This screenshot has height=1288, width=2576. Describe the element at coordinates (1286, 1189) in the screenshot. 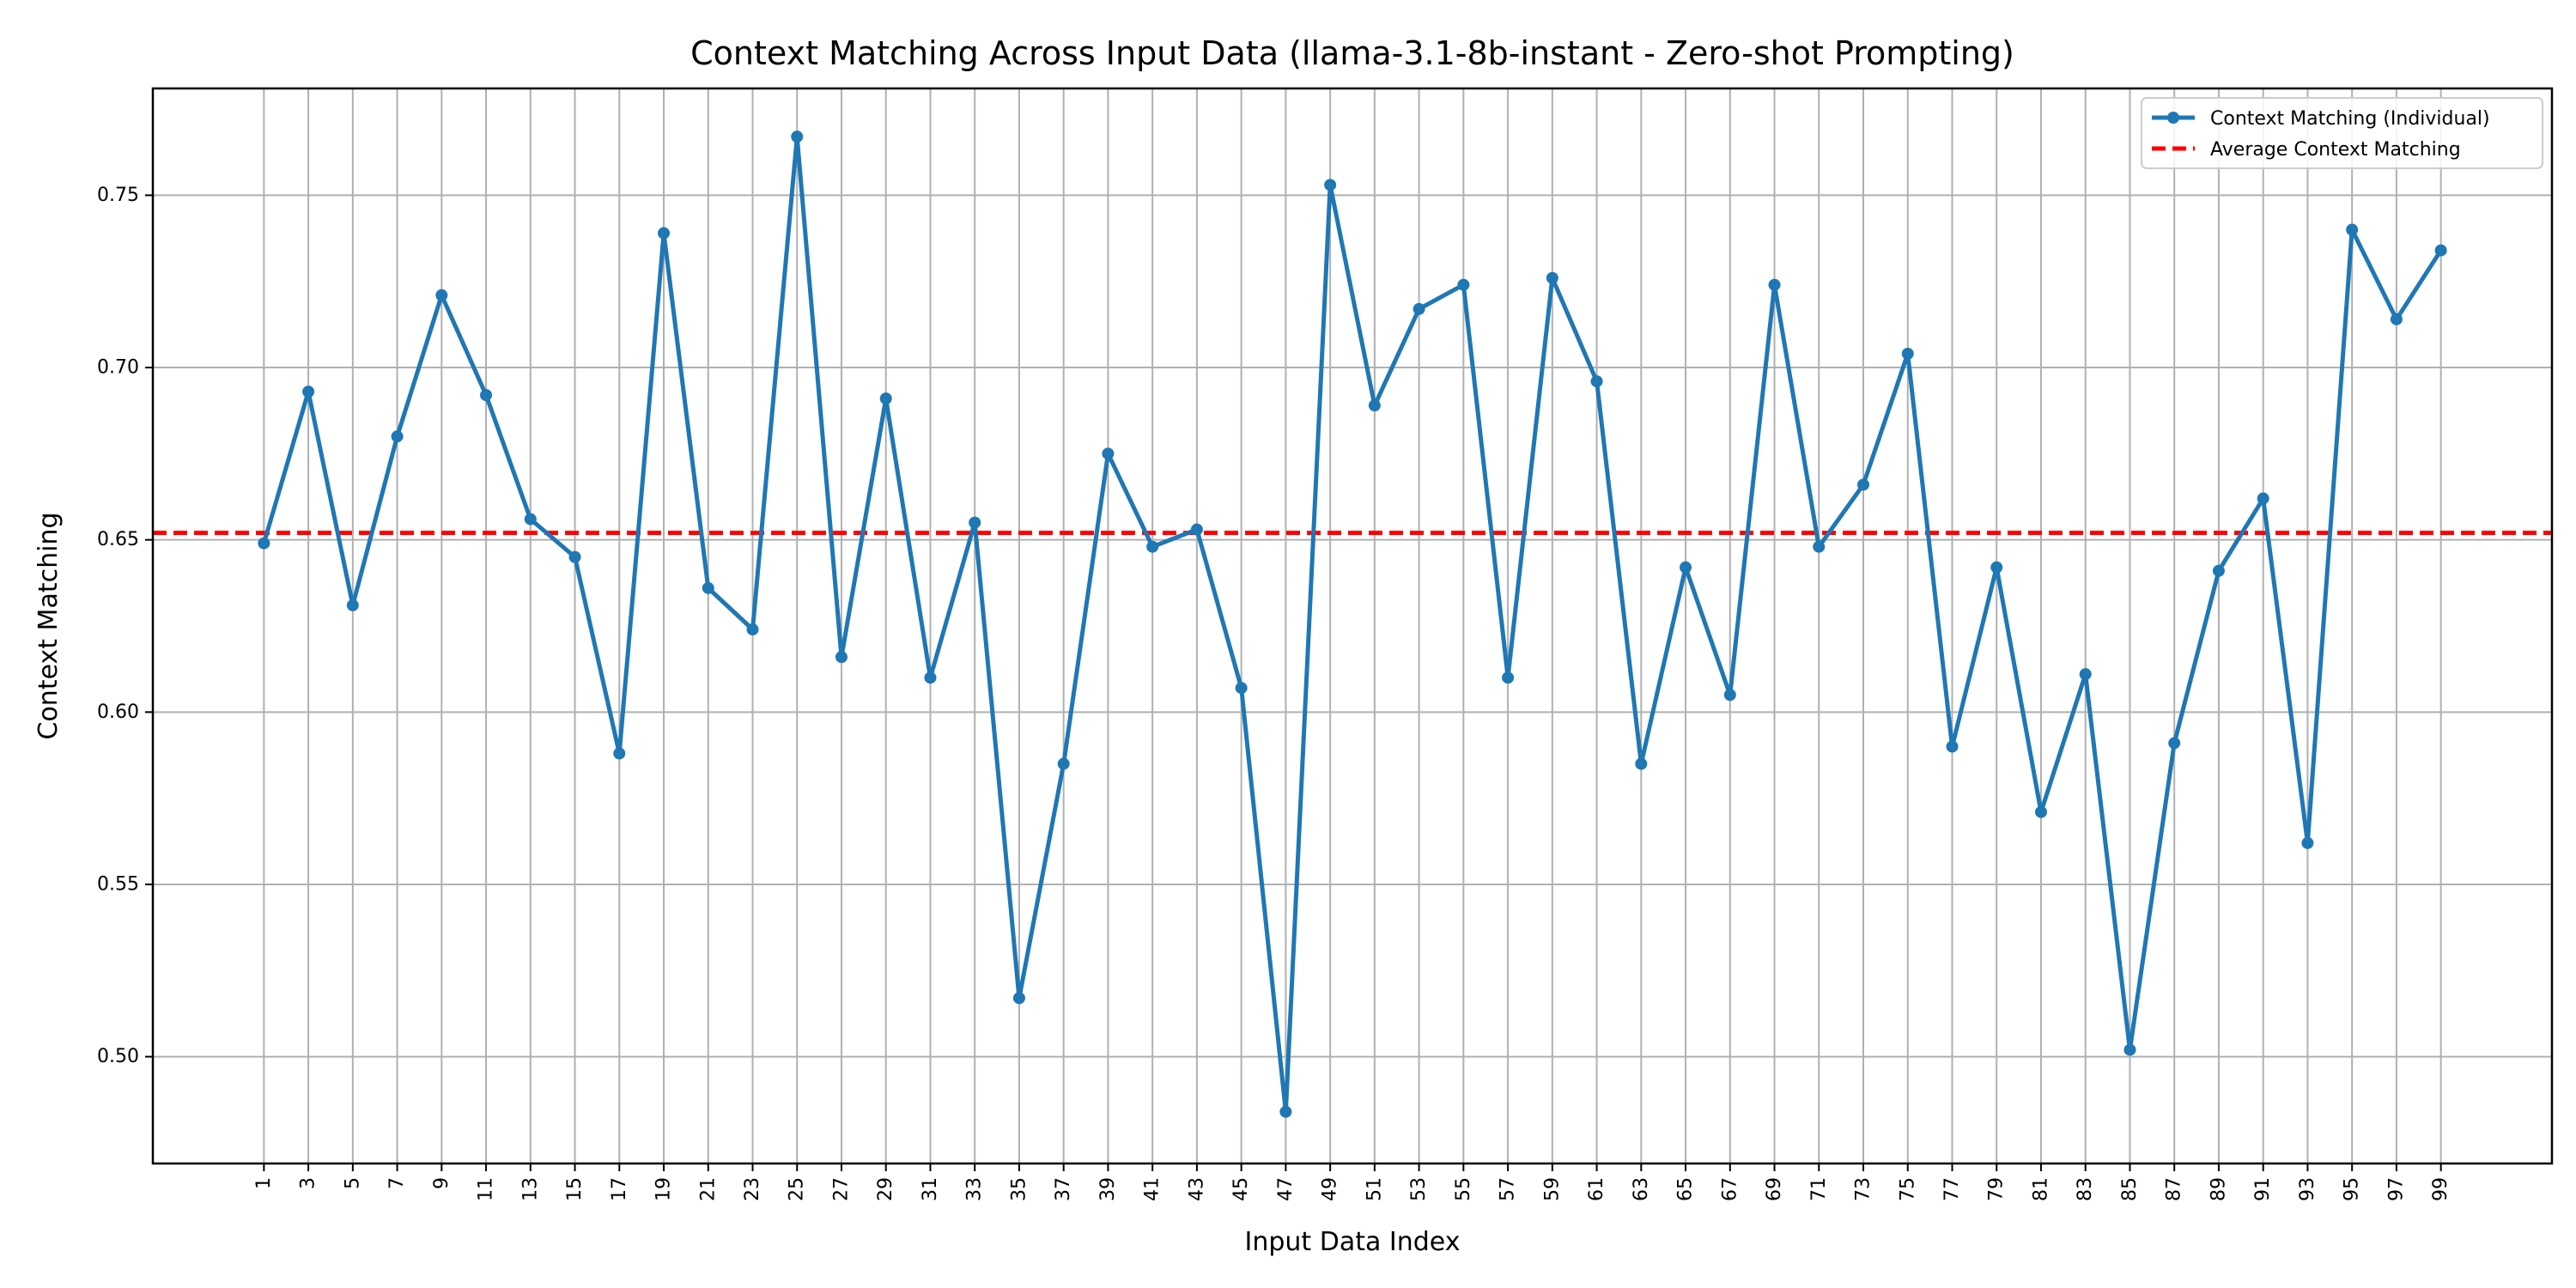

I see `x-tick-label: 47` at that location.